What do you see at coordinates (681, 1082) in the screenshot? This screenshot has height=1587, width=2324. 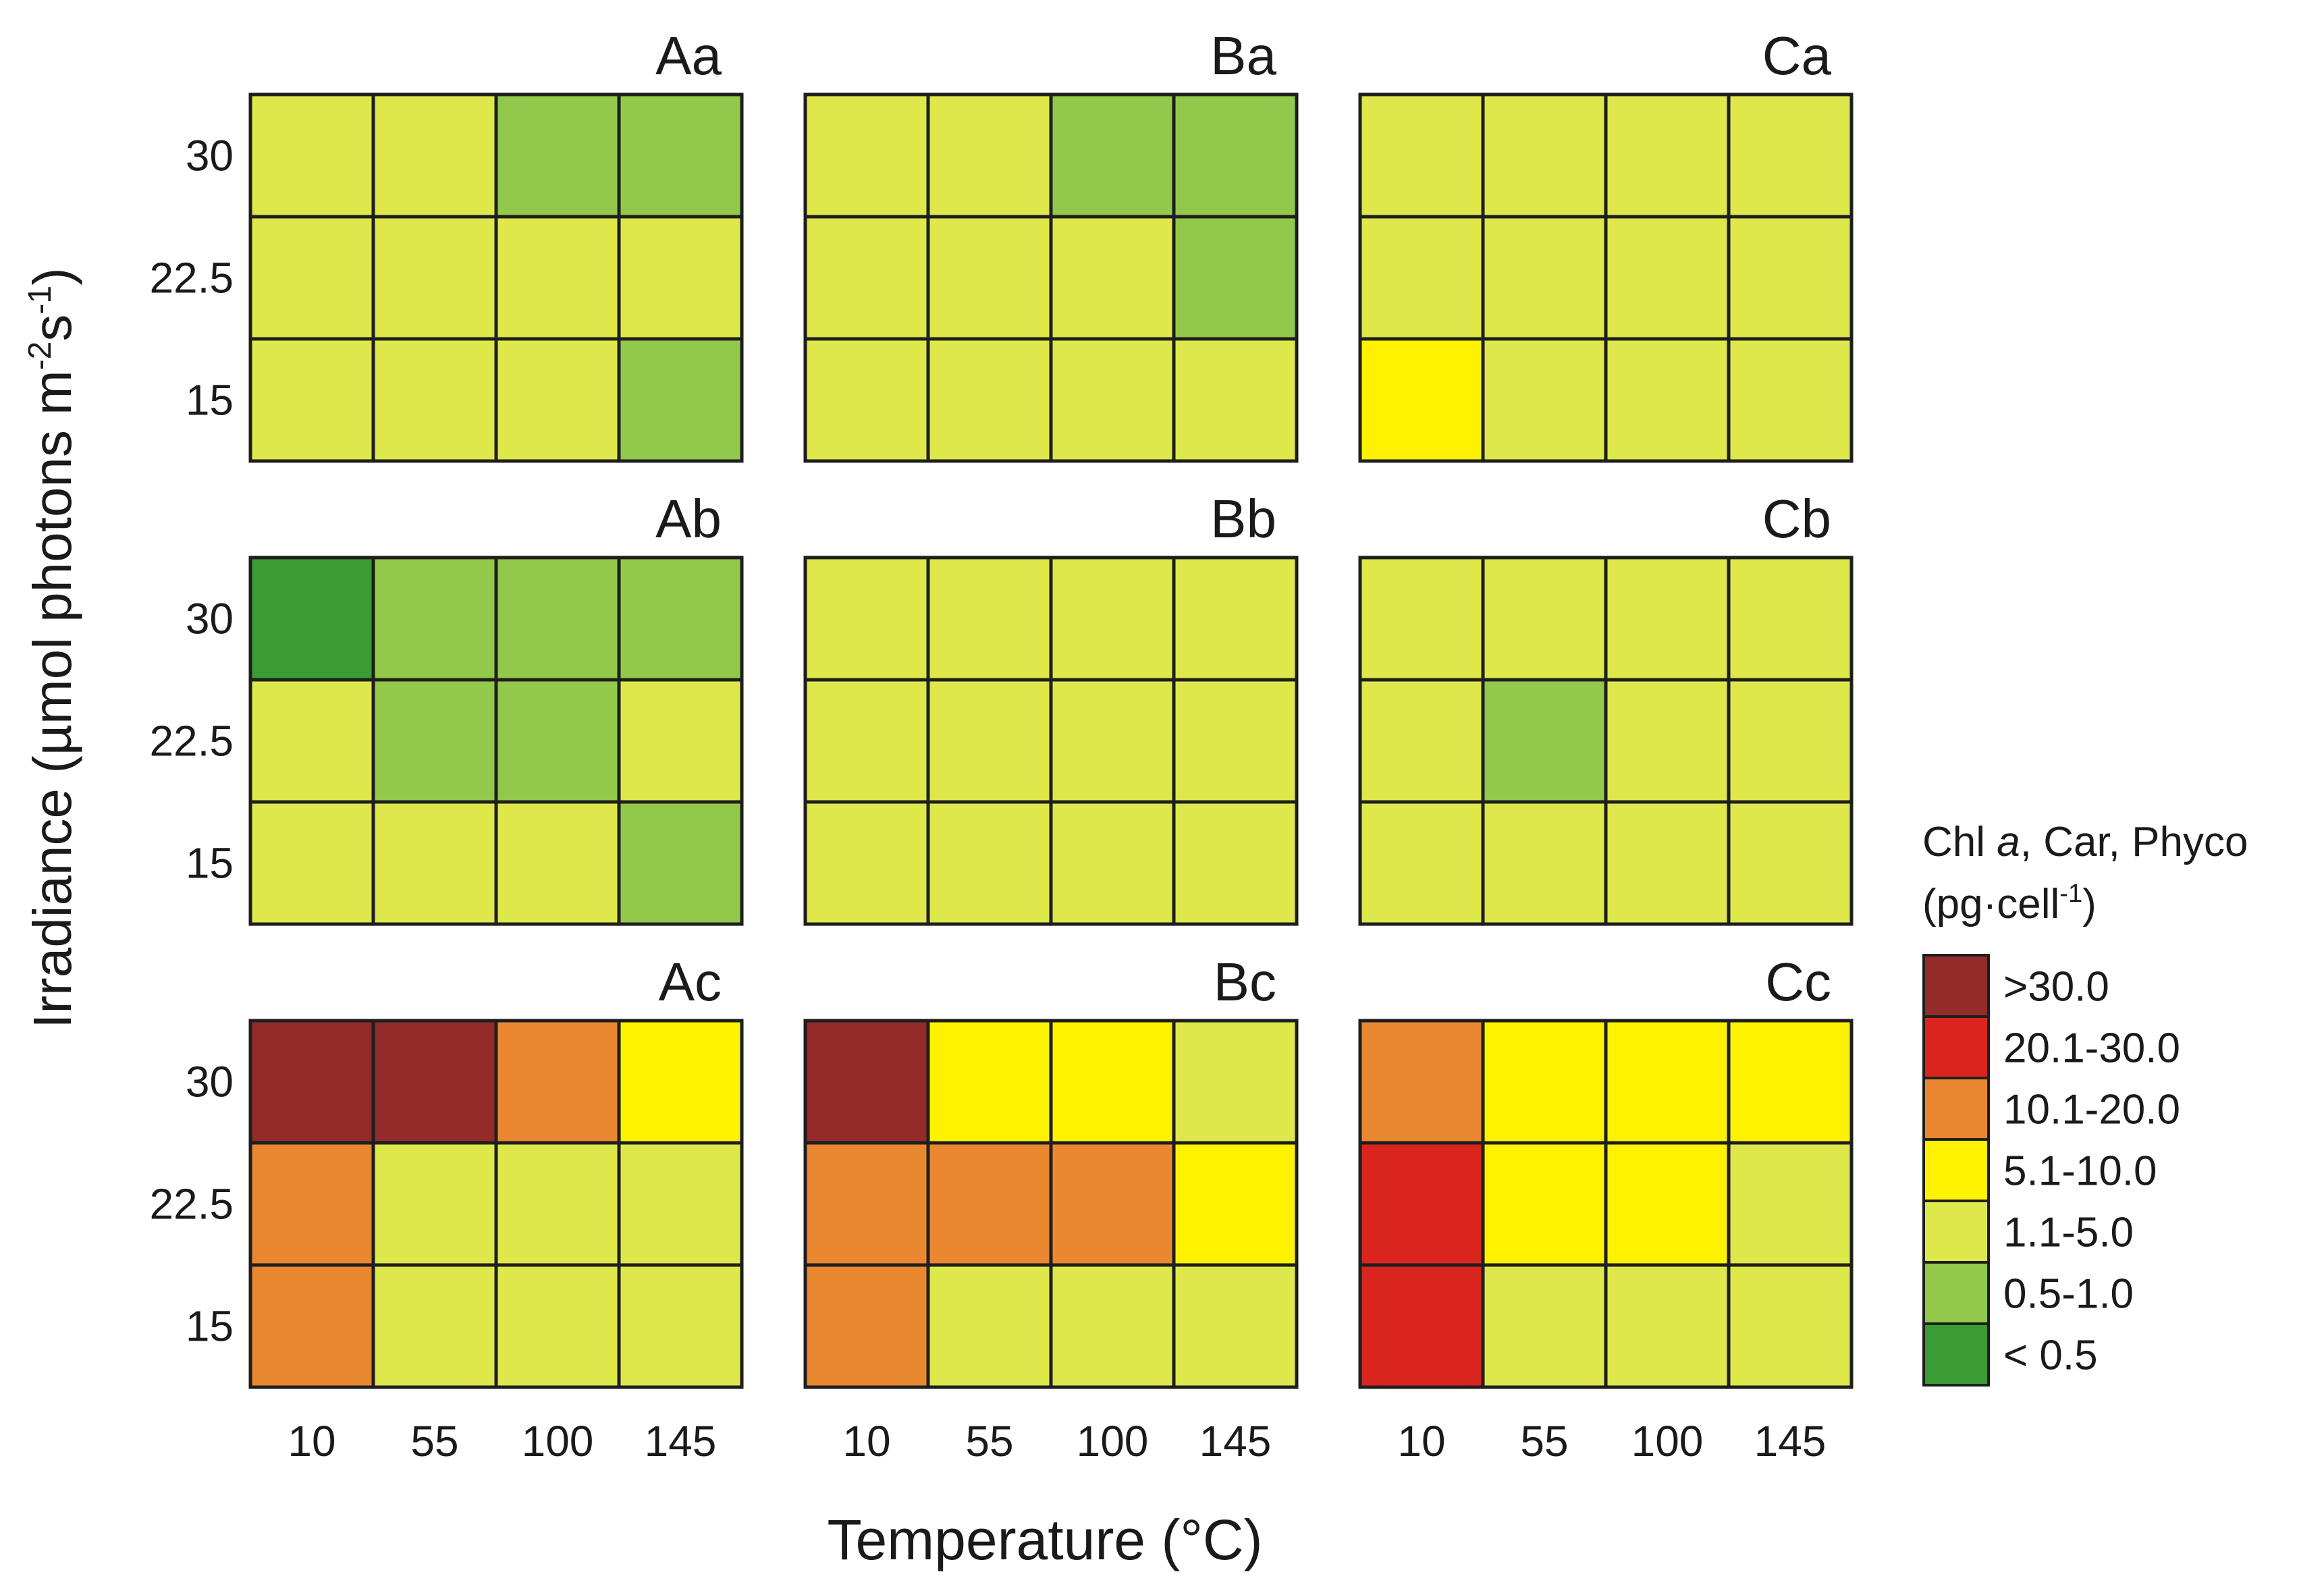 I see `heatmap-cell: Ac: T=145, I=30 → 5.1-10.0` at bounding box center [681, 1082].